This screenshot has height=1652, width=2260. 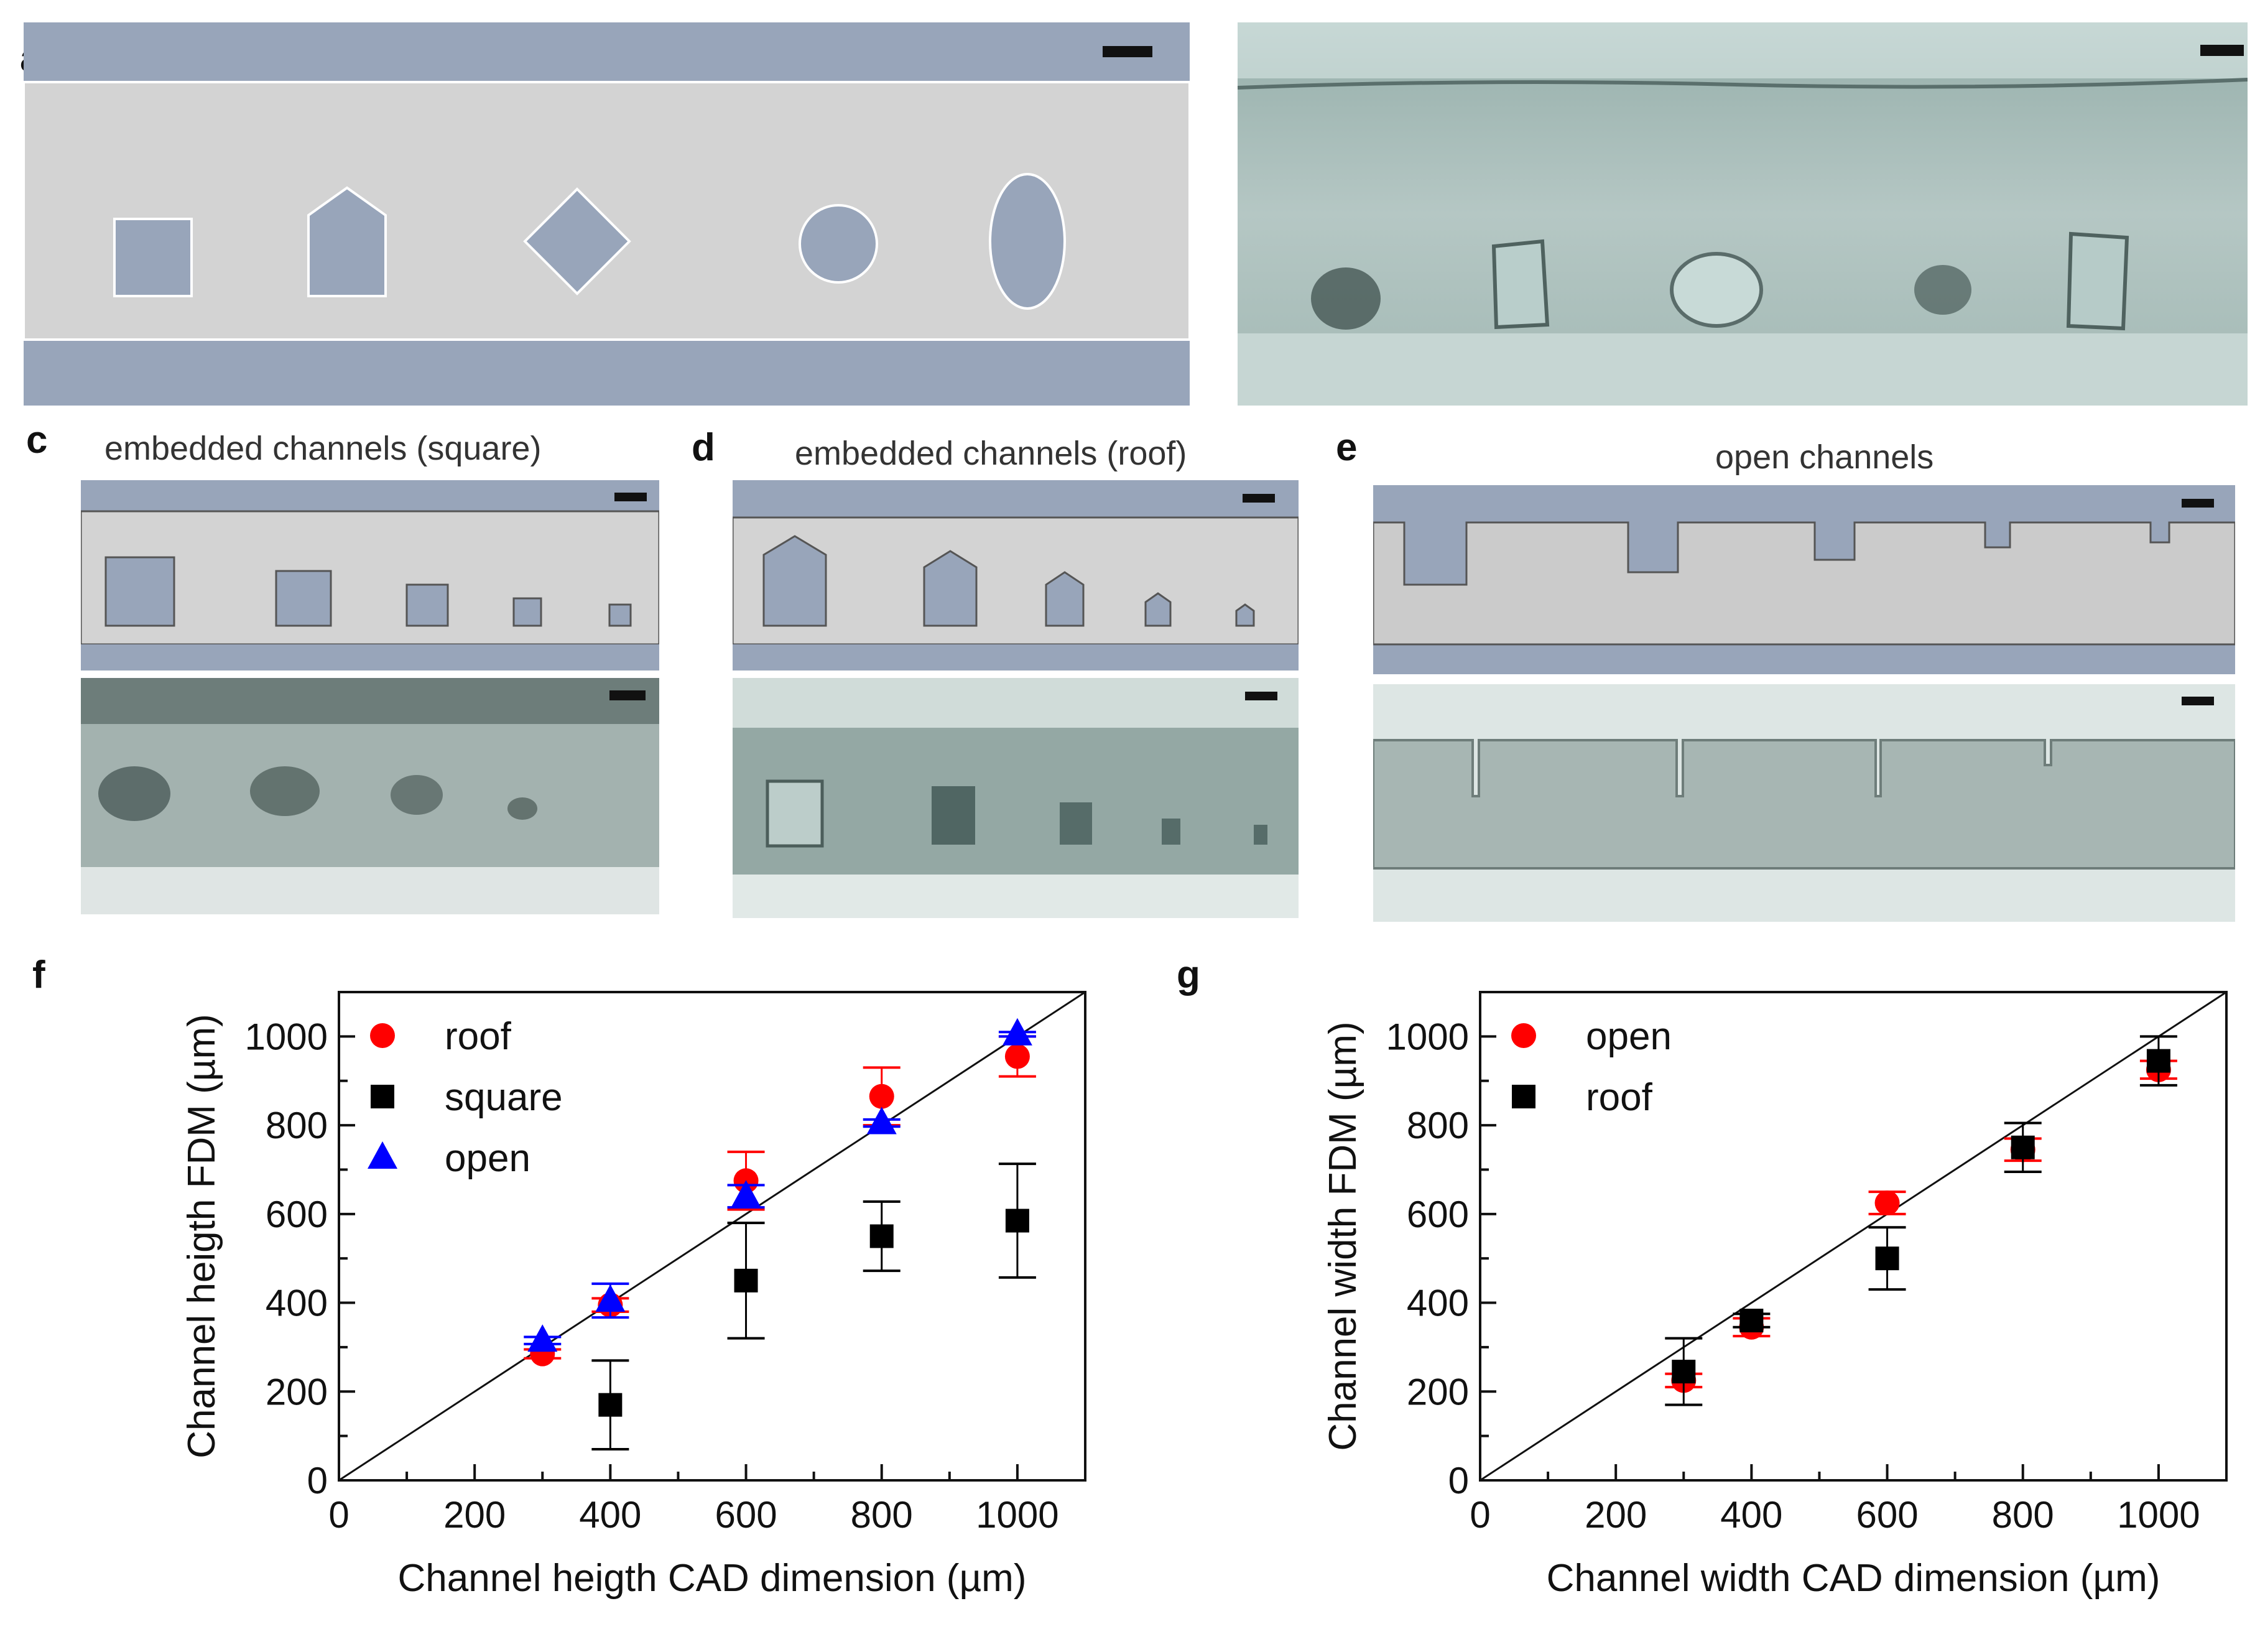 I want to click on y-tick-label: 400, so click(x=1438, y=1303).